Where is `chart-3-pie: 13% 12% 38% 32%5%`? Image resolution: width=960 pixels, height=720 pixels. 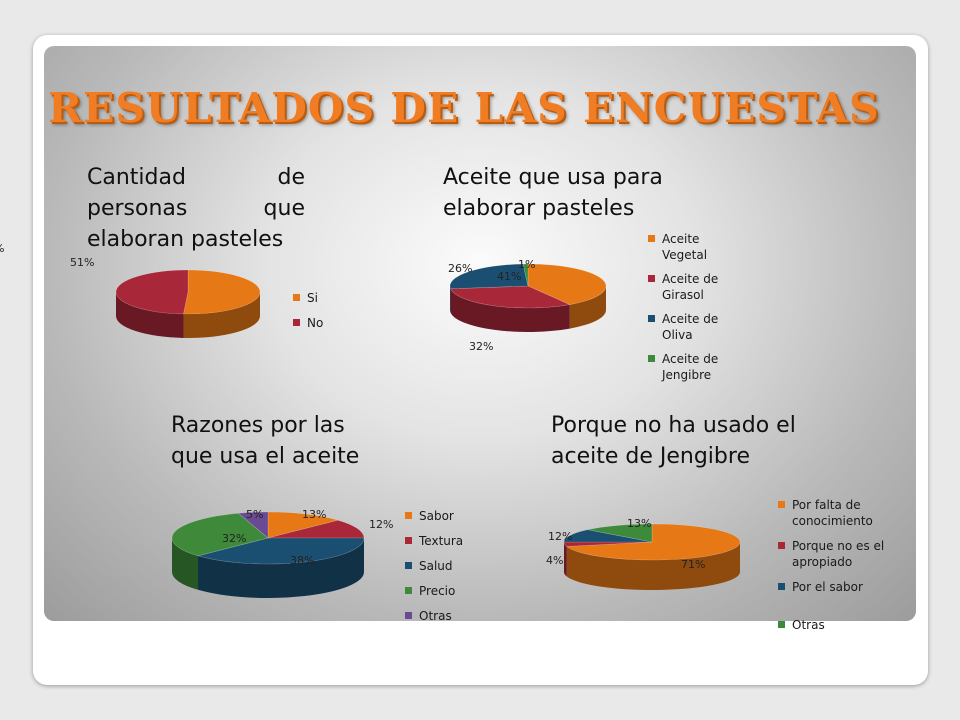
chart-3-pie: 13% 12% 38% 32%5% is located at coordinates (282, 553).